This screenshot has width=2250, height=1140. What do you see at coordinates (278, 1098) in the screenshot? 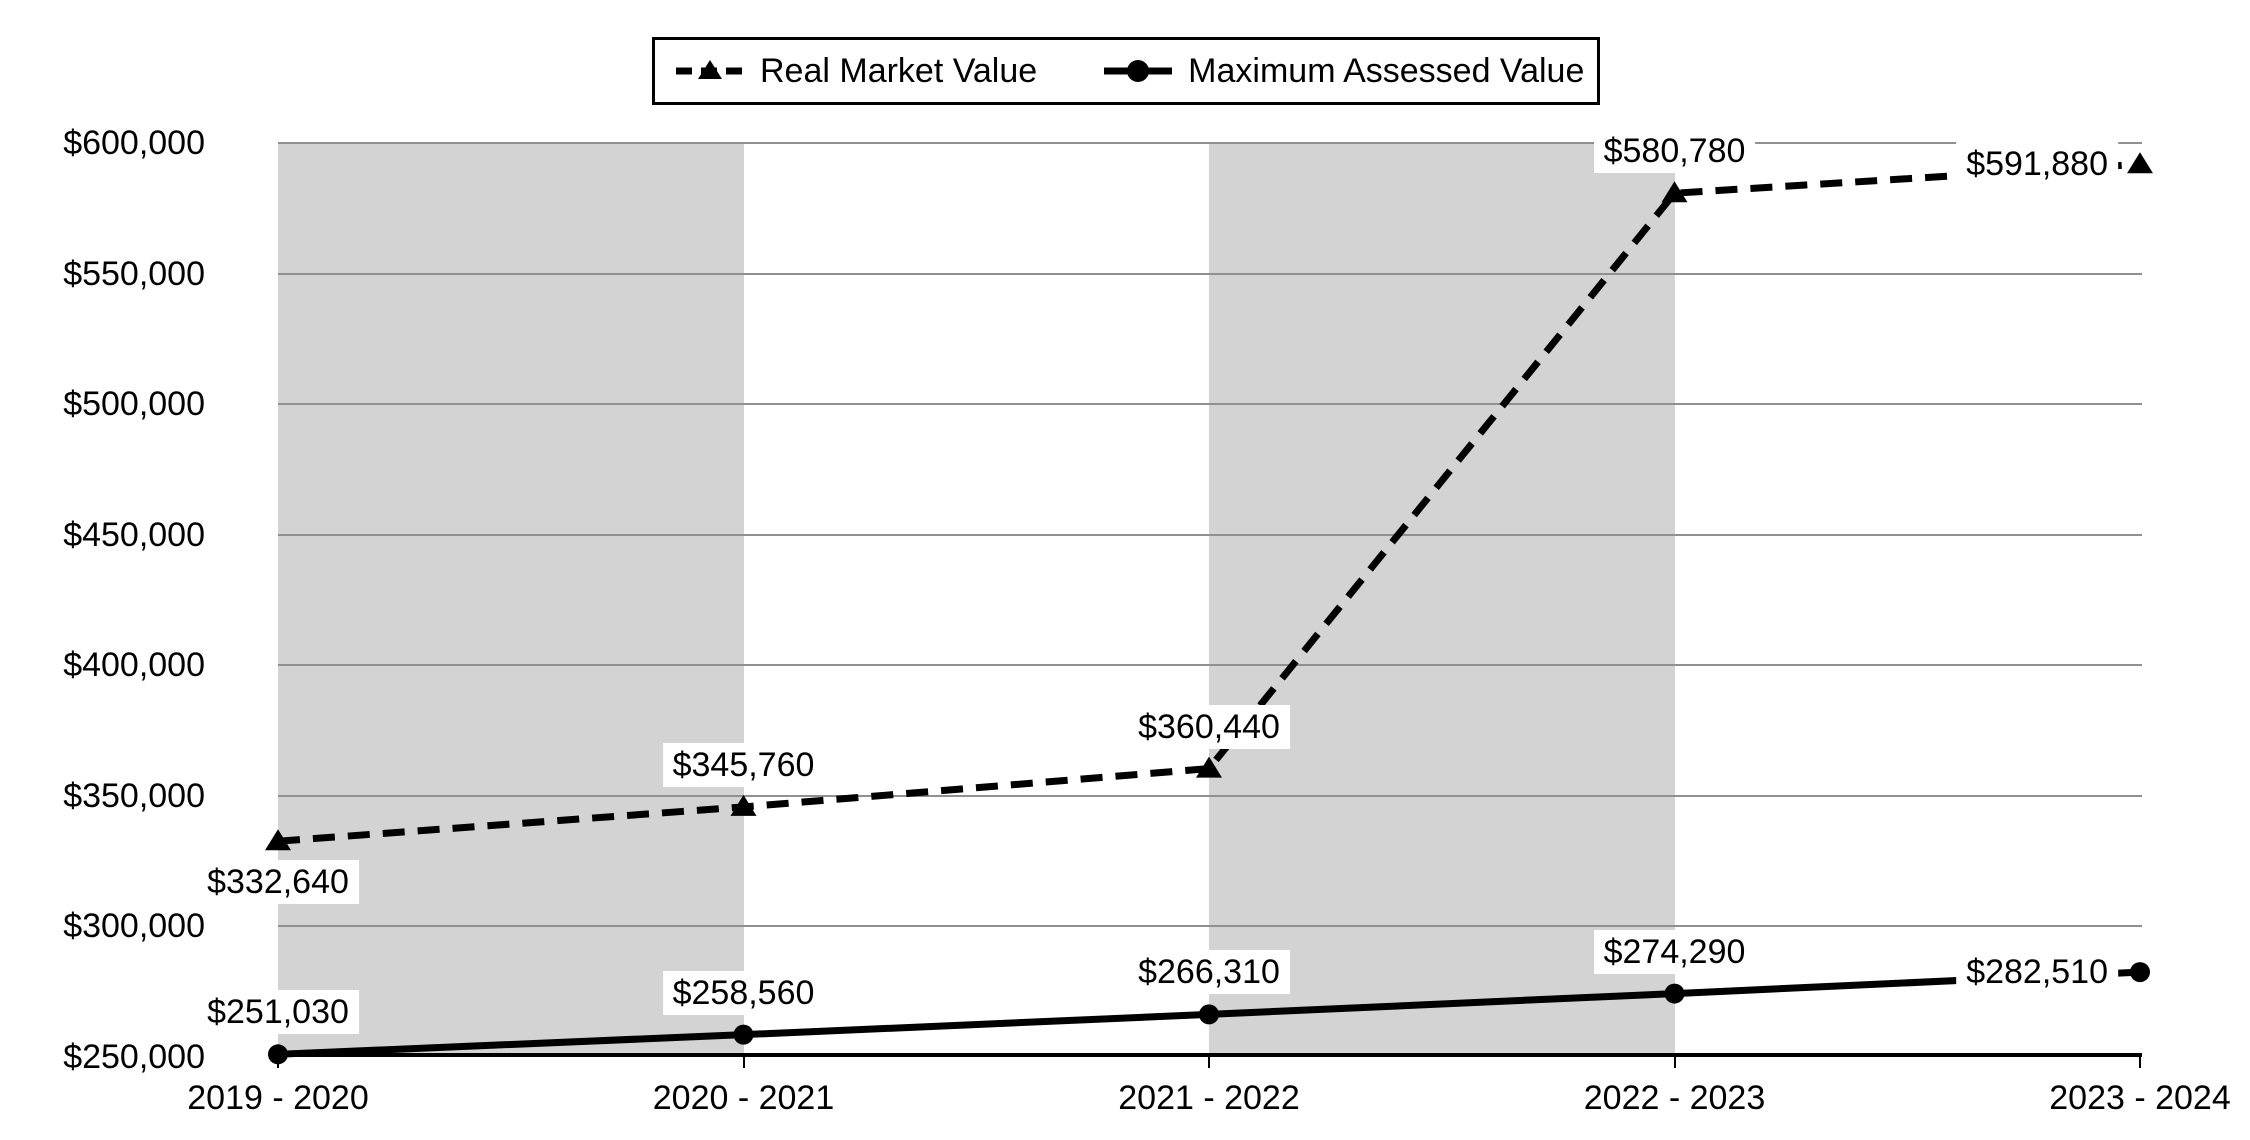
I see `x-tick-label: 2019 - 2020` at bounding box center [278, 1098].